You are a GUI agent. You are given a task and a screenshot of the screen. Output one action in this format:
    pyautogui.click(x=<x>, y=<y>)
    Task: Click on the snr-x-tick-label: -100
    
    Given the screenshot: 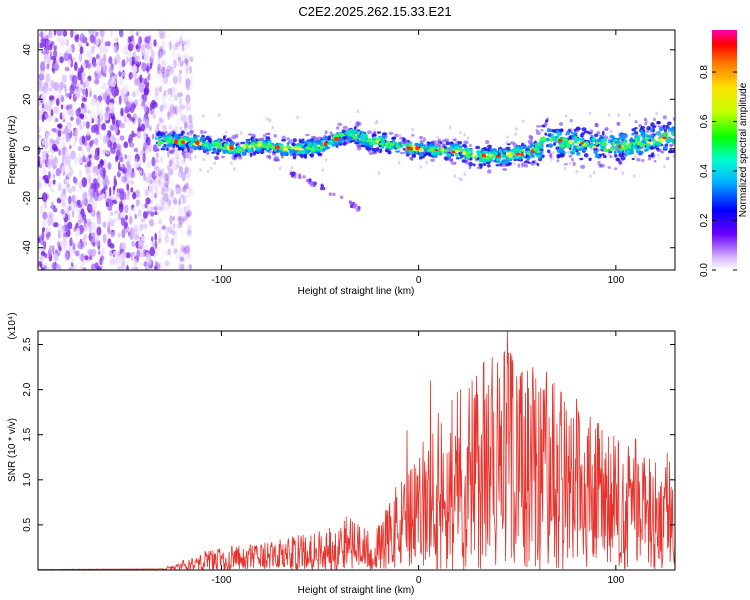 What is the action you would take?
    pyautogui.click(x=221, y=580)
    